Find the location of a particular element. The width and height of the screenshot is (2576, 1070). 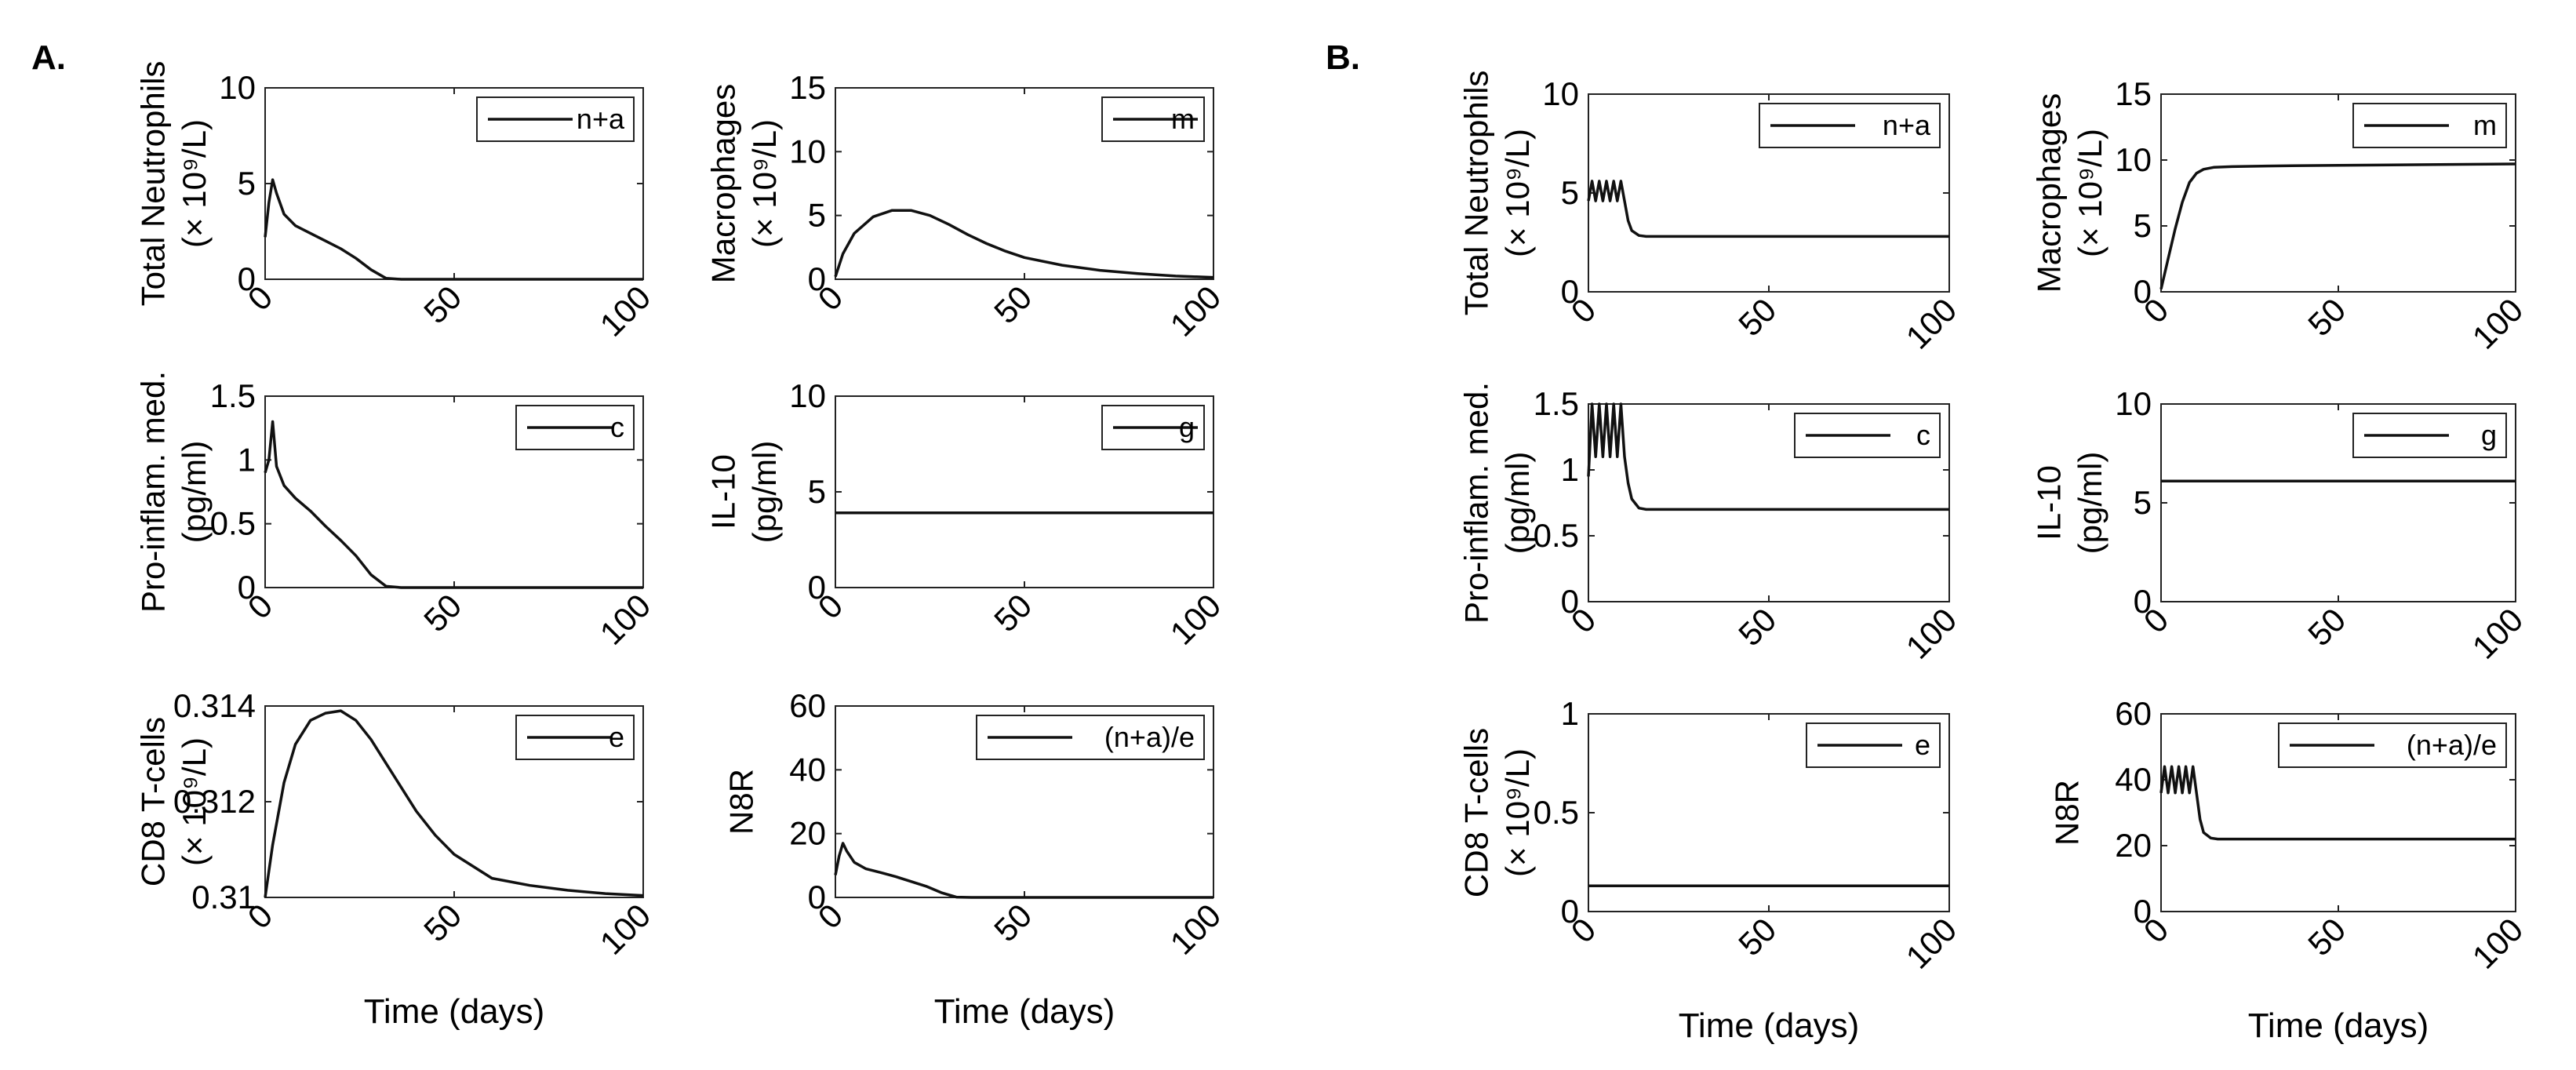

y-axis-label: Pro-inflam. med. (pg/ml) is located at coordinates (1497, 503).